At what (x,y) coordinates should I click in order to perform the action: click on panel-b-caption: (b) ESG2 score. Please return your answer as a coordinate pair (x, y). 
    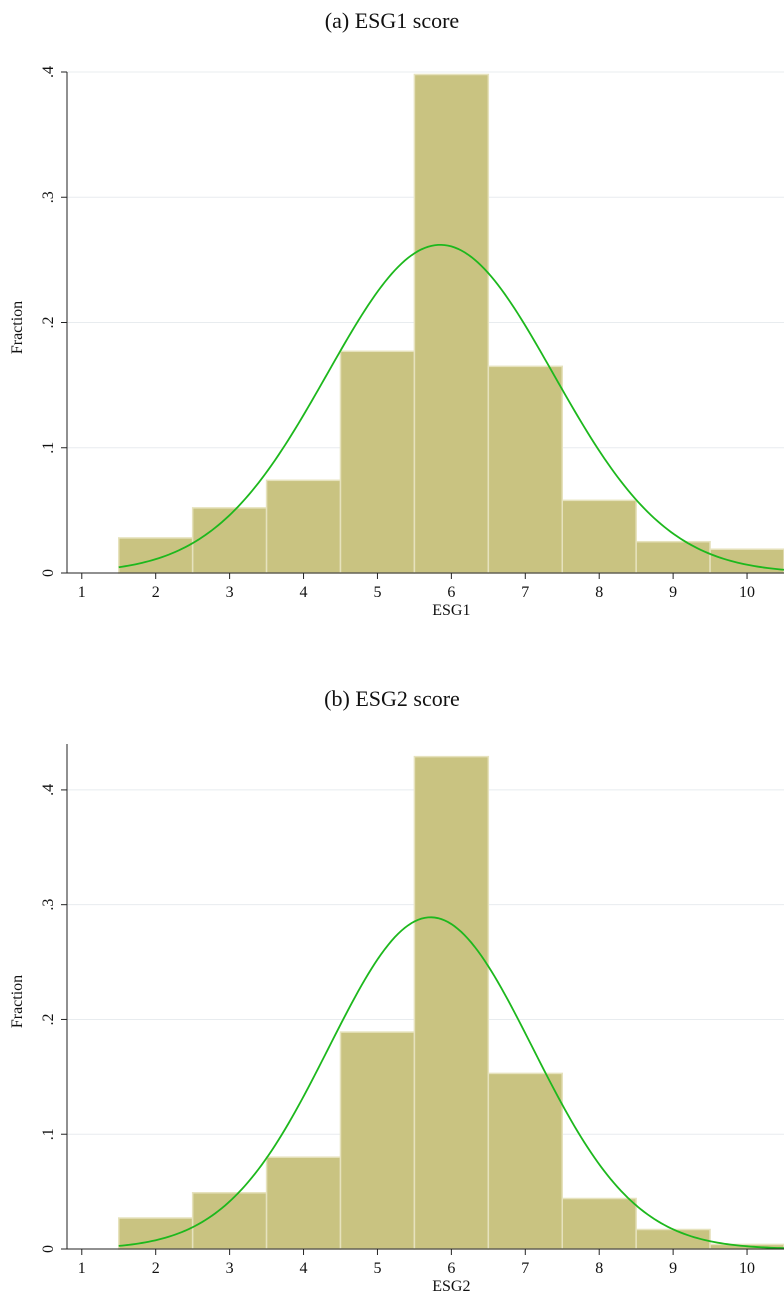
    Looking at the image, I should click on (392, 698).